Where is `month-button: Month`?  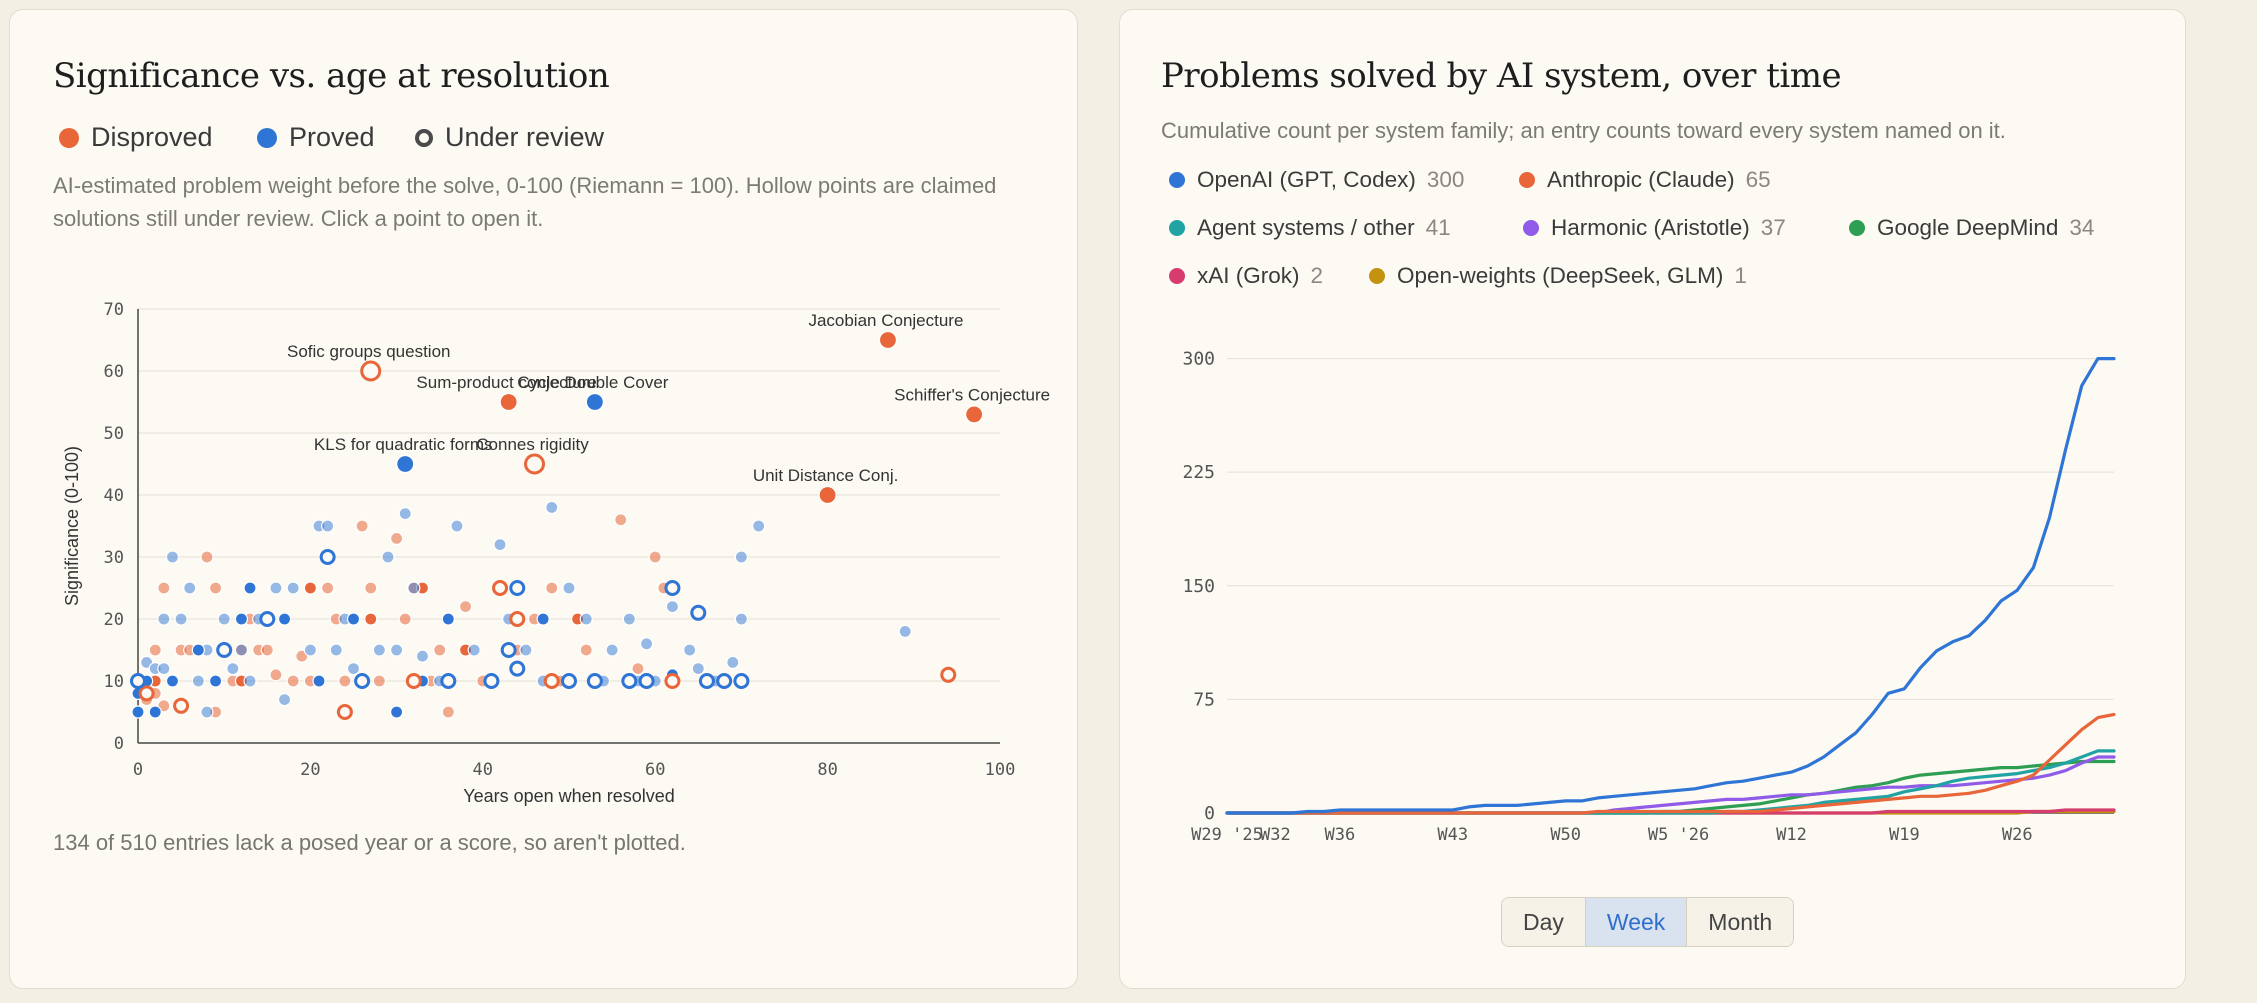
month-button: Month is located at coordinates (1740, 922).